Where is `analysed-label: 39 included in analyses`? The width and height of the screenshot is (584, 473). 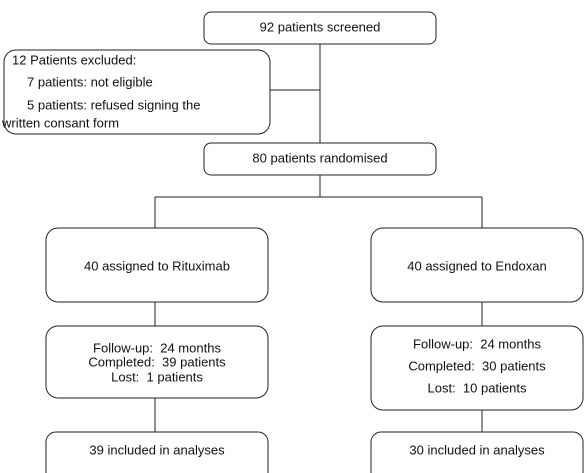
analysed-label: 39 included in analyses is located at coordinates (157, 449).